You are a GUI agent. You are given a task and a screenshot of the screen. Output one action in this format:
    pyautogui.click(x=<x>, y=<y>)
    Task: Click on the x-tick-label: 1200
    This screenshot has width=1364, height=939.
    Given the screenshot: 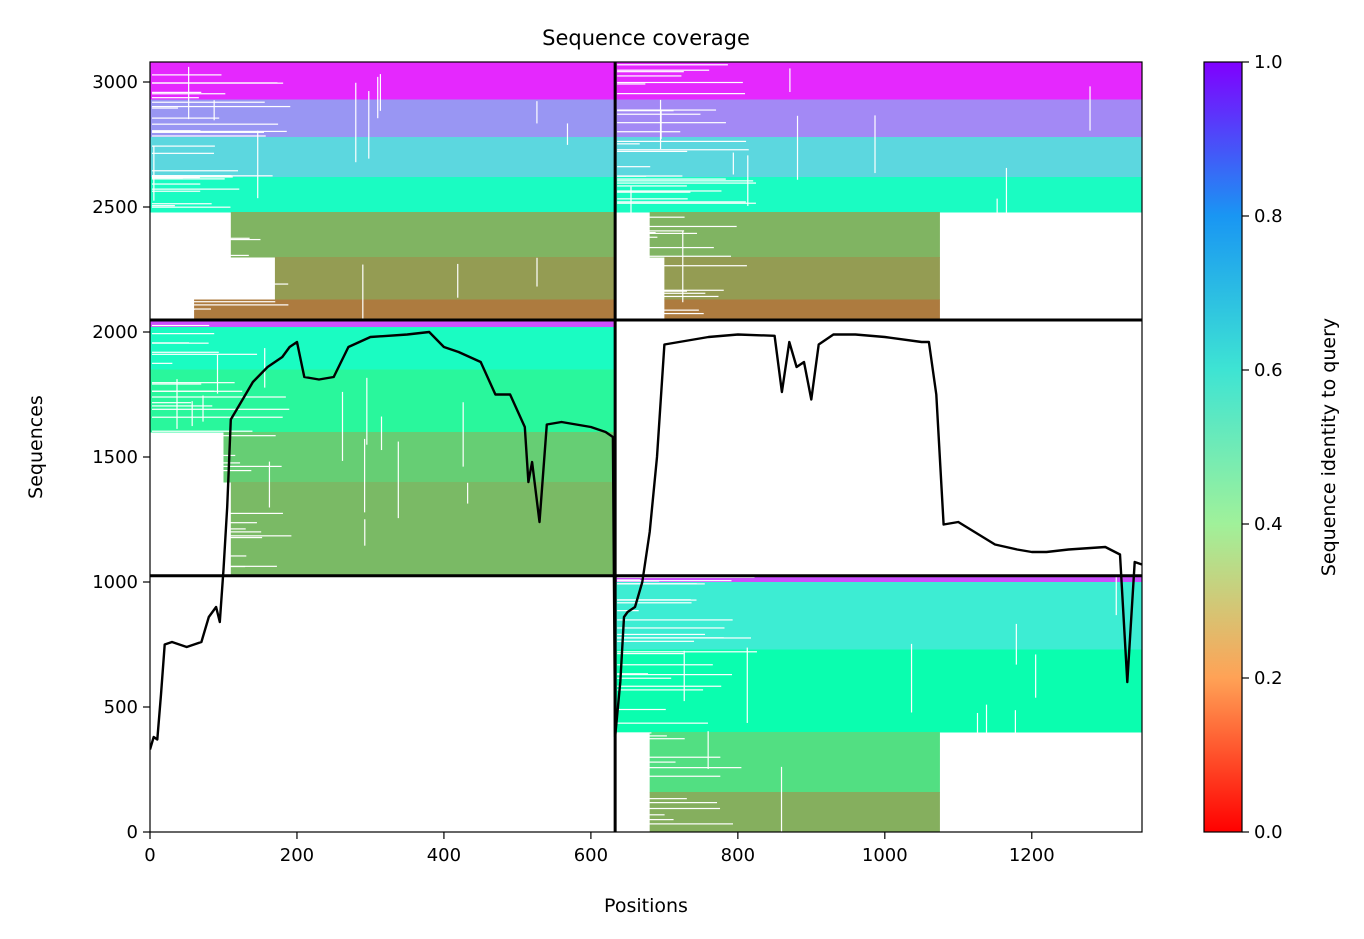 What is the action you would take?
    pyautogui.click(x=1032, y=855)
    